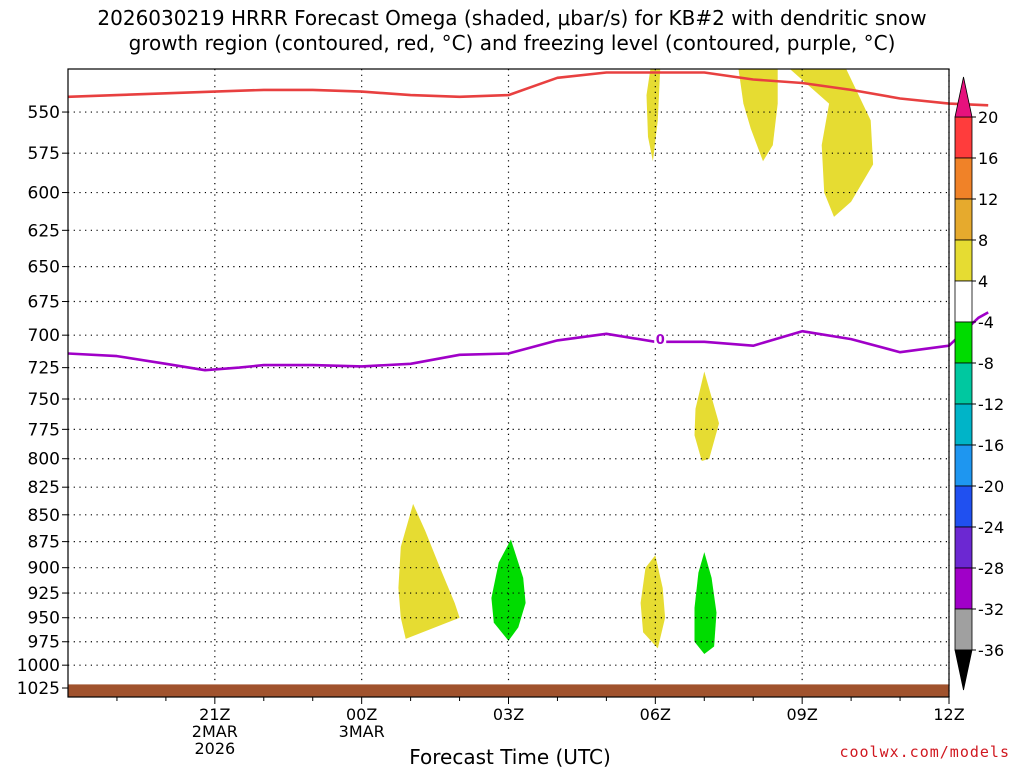  I want to click on y-tick-label-825: 825, so click(44, 488).